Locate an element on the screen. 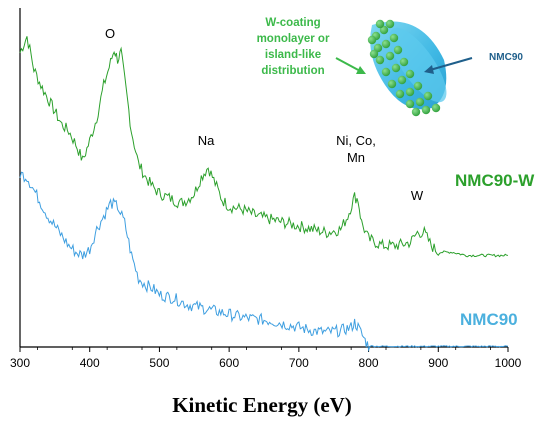 This screenshot has width=550, height=422. x-tick-label-1000: 1000 is located at coordinates (508, 363).